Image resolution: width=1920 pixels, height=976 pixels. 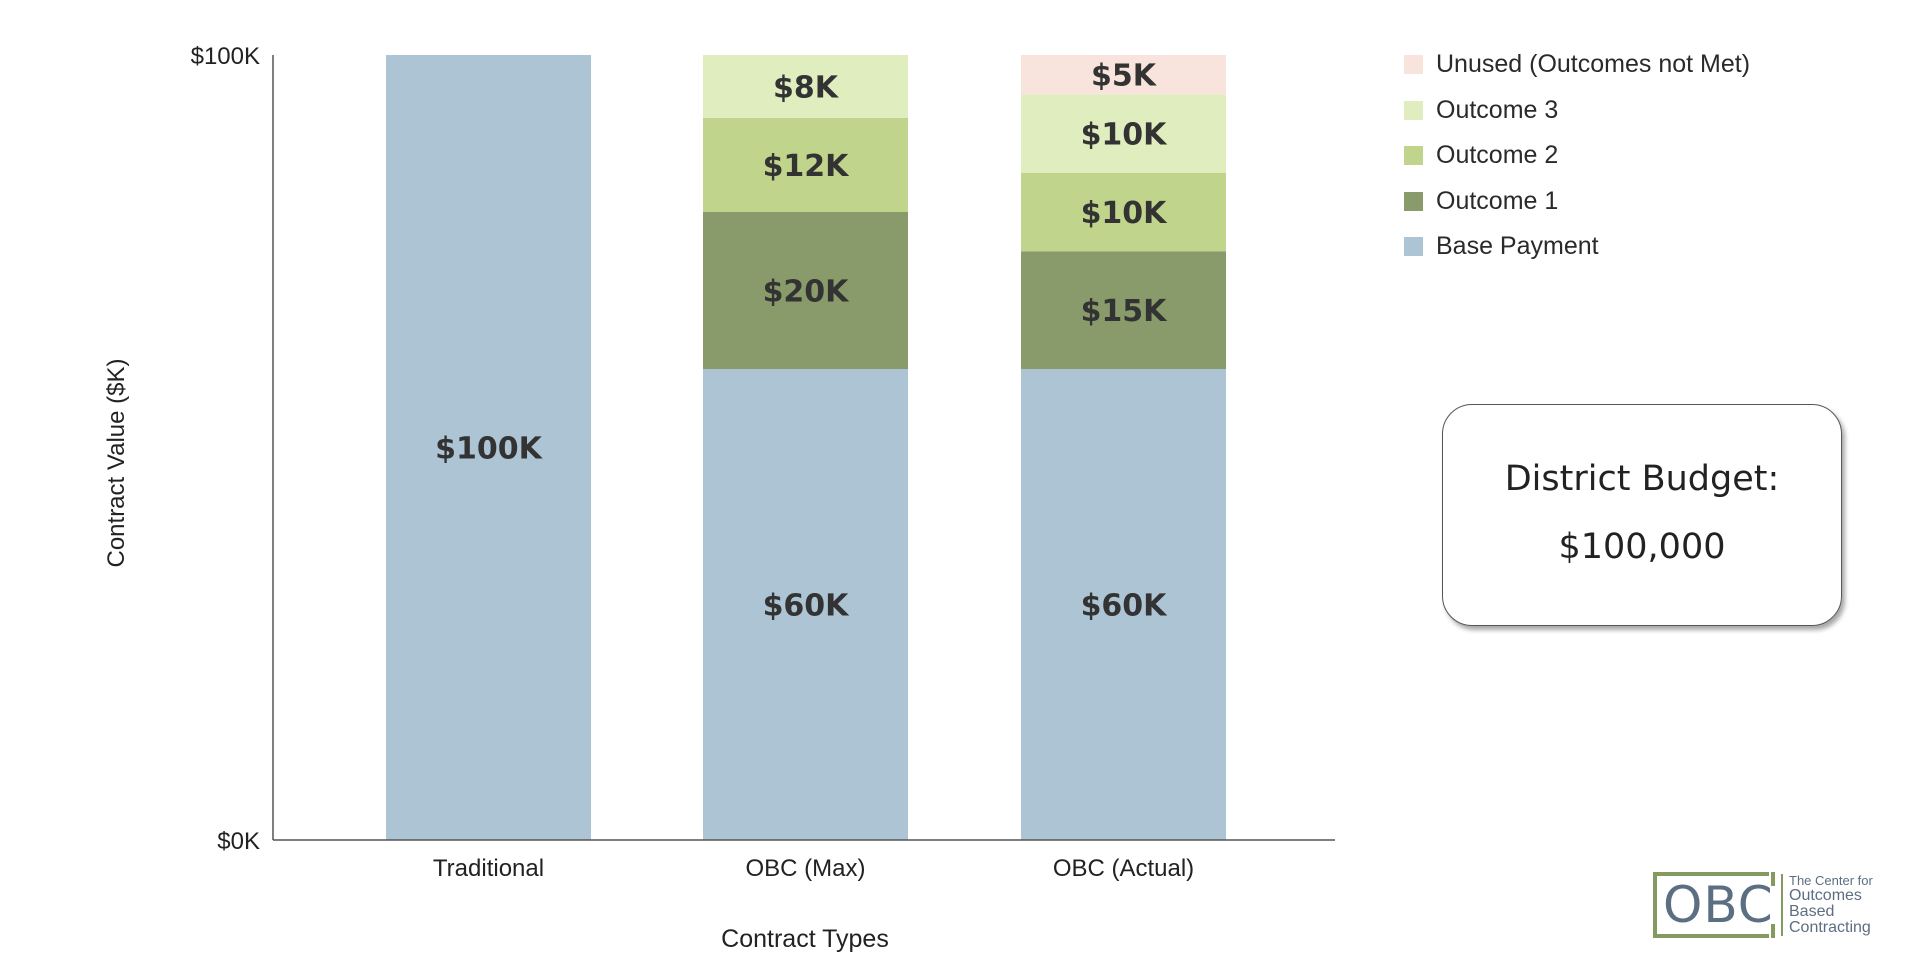 I want to click on logo-frame, so click(x=1714, y=905).